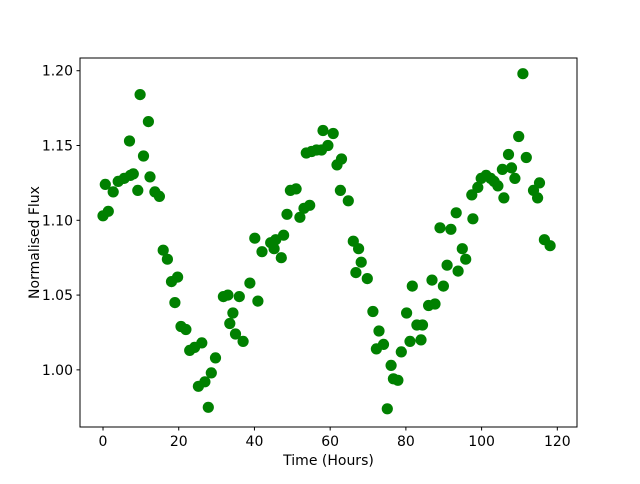 The height and width of the screenshot is (484, 640). I want to click on x-tick-label: 60, so click(330, 442).